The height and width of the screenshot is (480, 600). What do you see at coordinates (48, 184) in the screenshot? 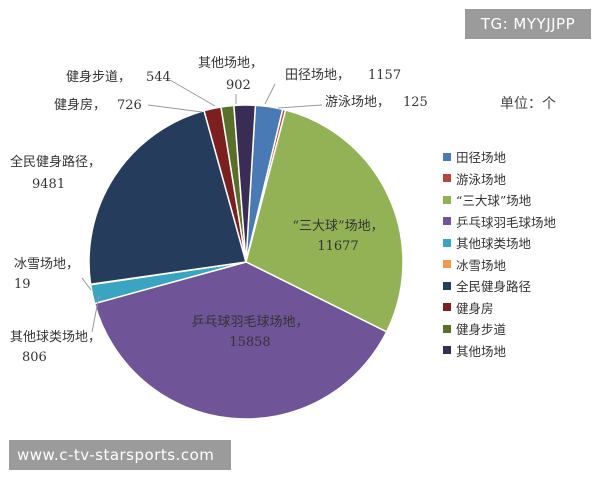
I see `slice-value-label: 9481` at bounding box center [48, 184].